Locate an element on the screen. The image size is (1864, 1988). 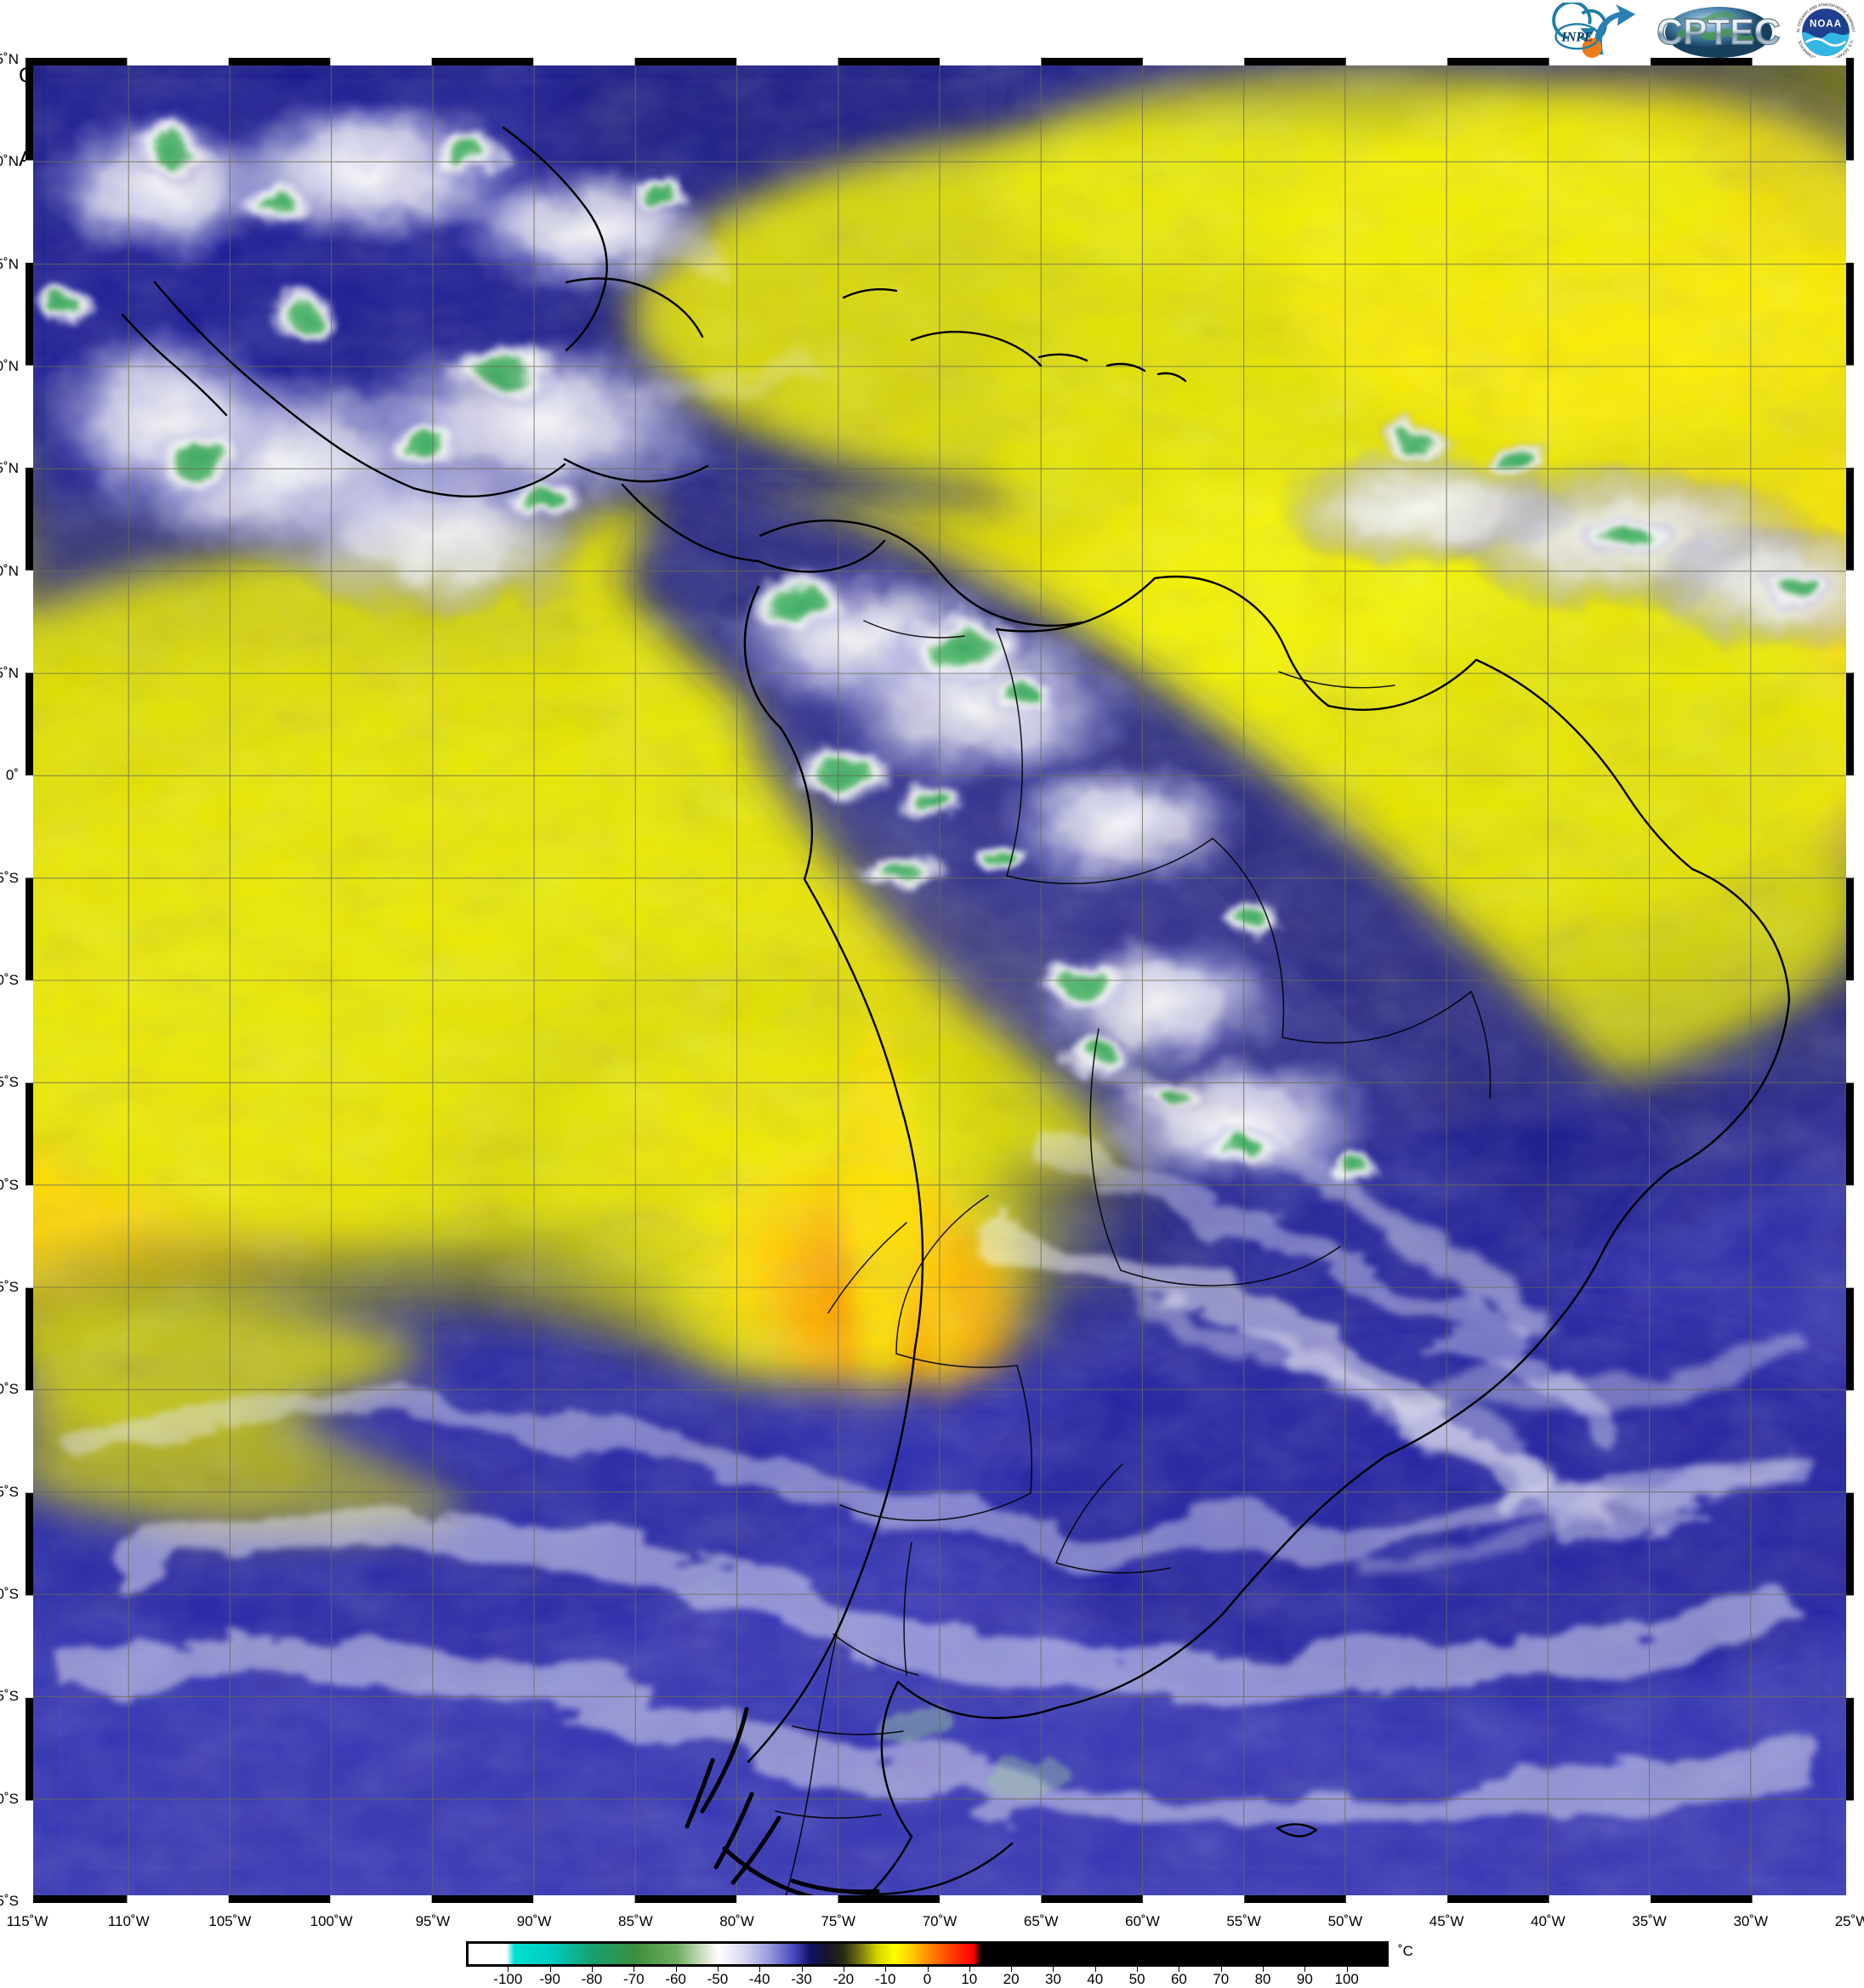
latitude-label: 0˚ is located at coordinates (12, 775).